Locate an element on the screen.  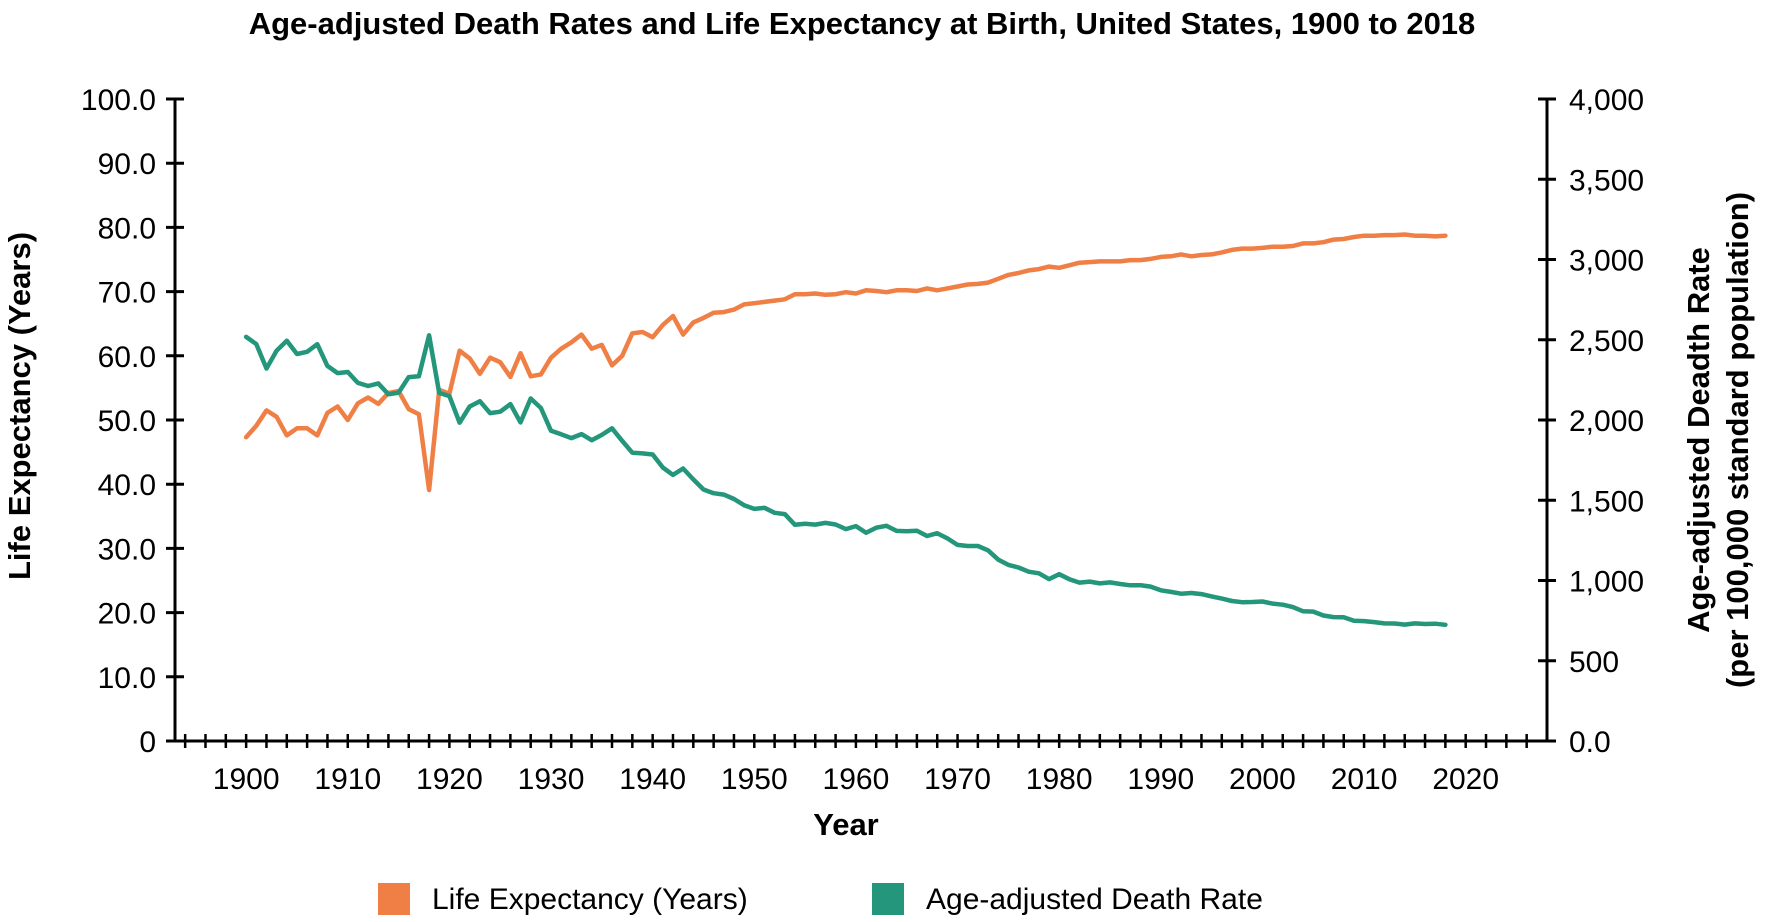
legend-swatch-life-expectancy is located at coordinates (394, 899).